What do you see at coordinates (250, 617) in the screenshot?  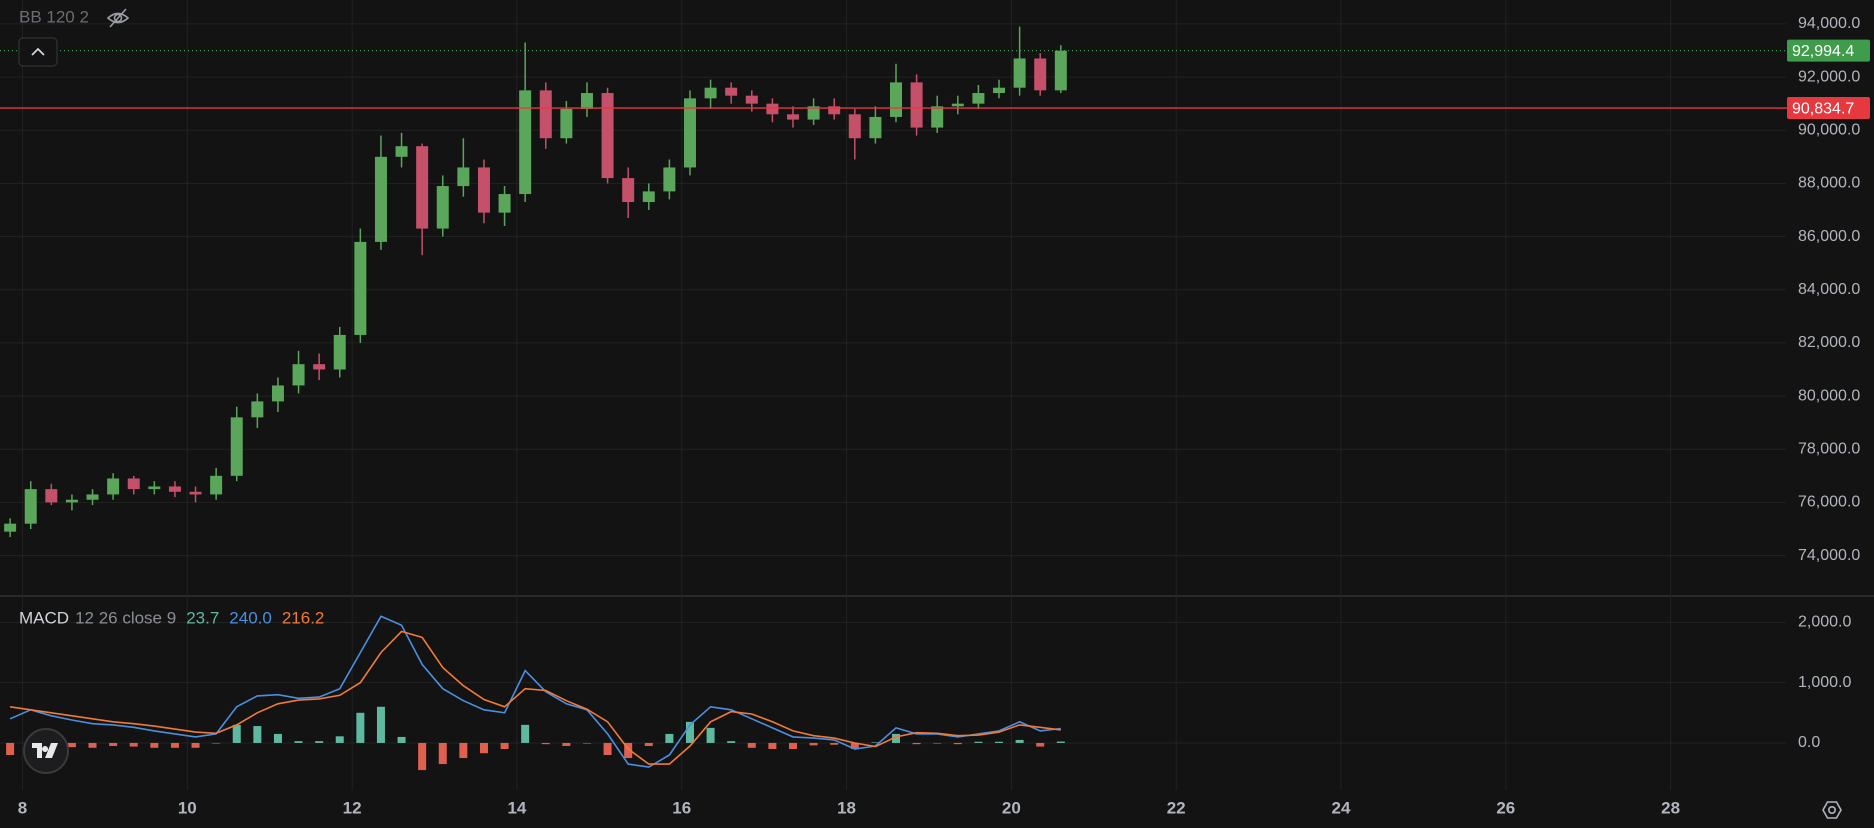 I see `macd-last: 240.0` at bounding box center [250, 617].